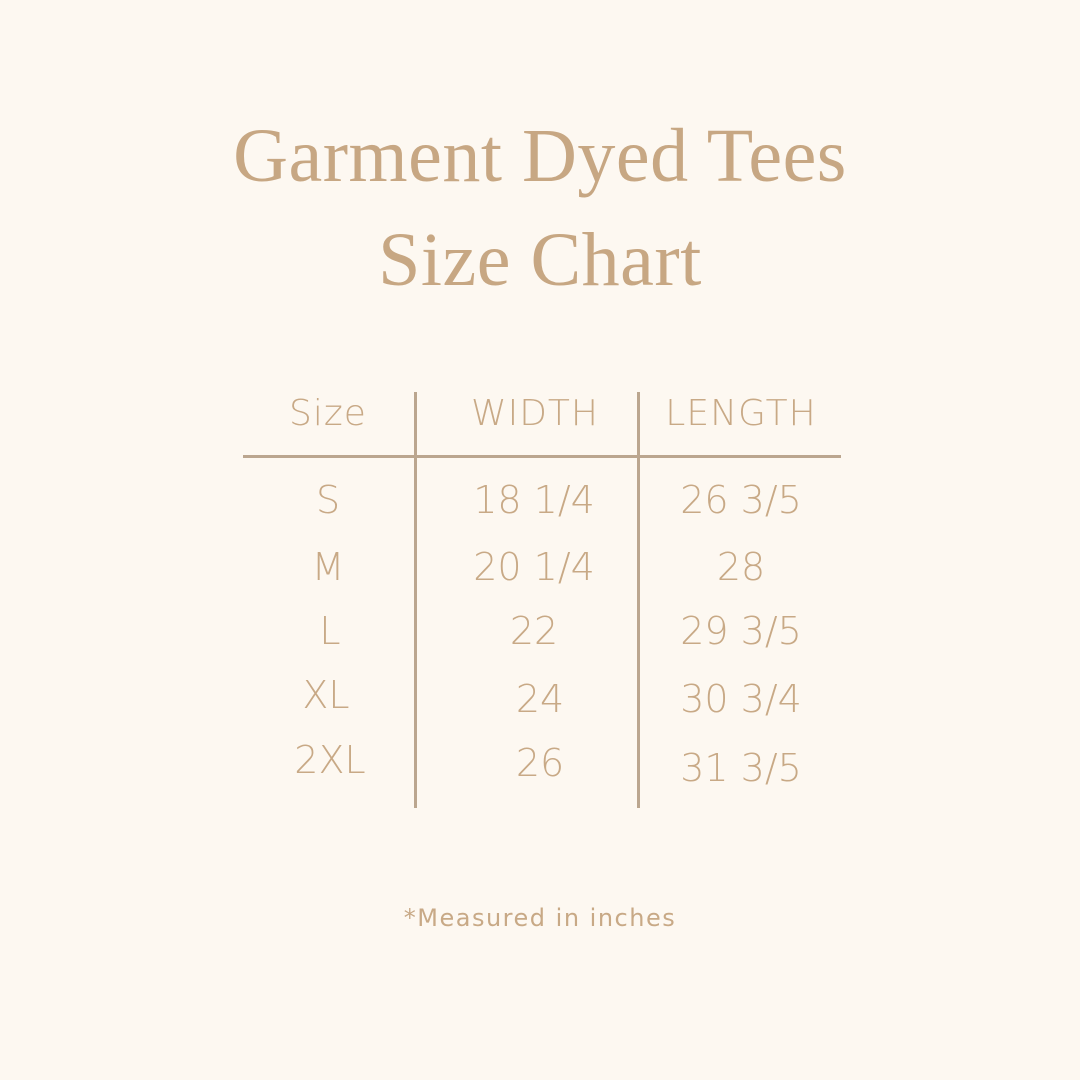  What do you see at coordinates (540, 763) in the screenshot?
I see `table-cell-width: 26` at bounding box center [540, 763].